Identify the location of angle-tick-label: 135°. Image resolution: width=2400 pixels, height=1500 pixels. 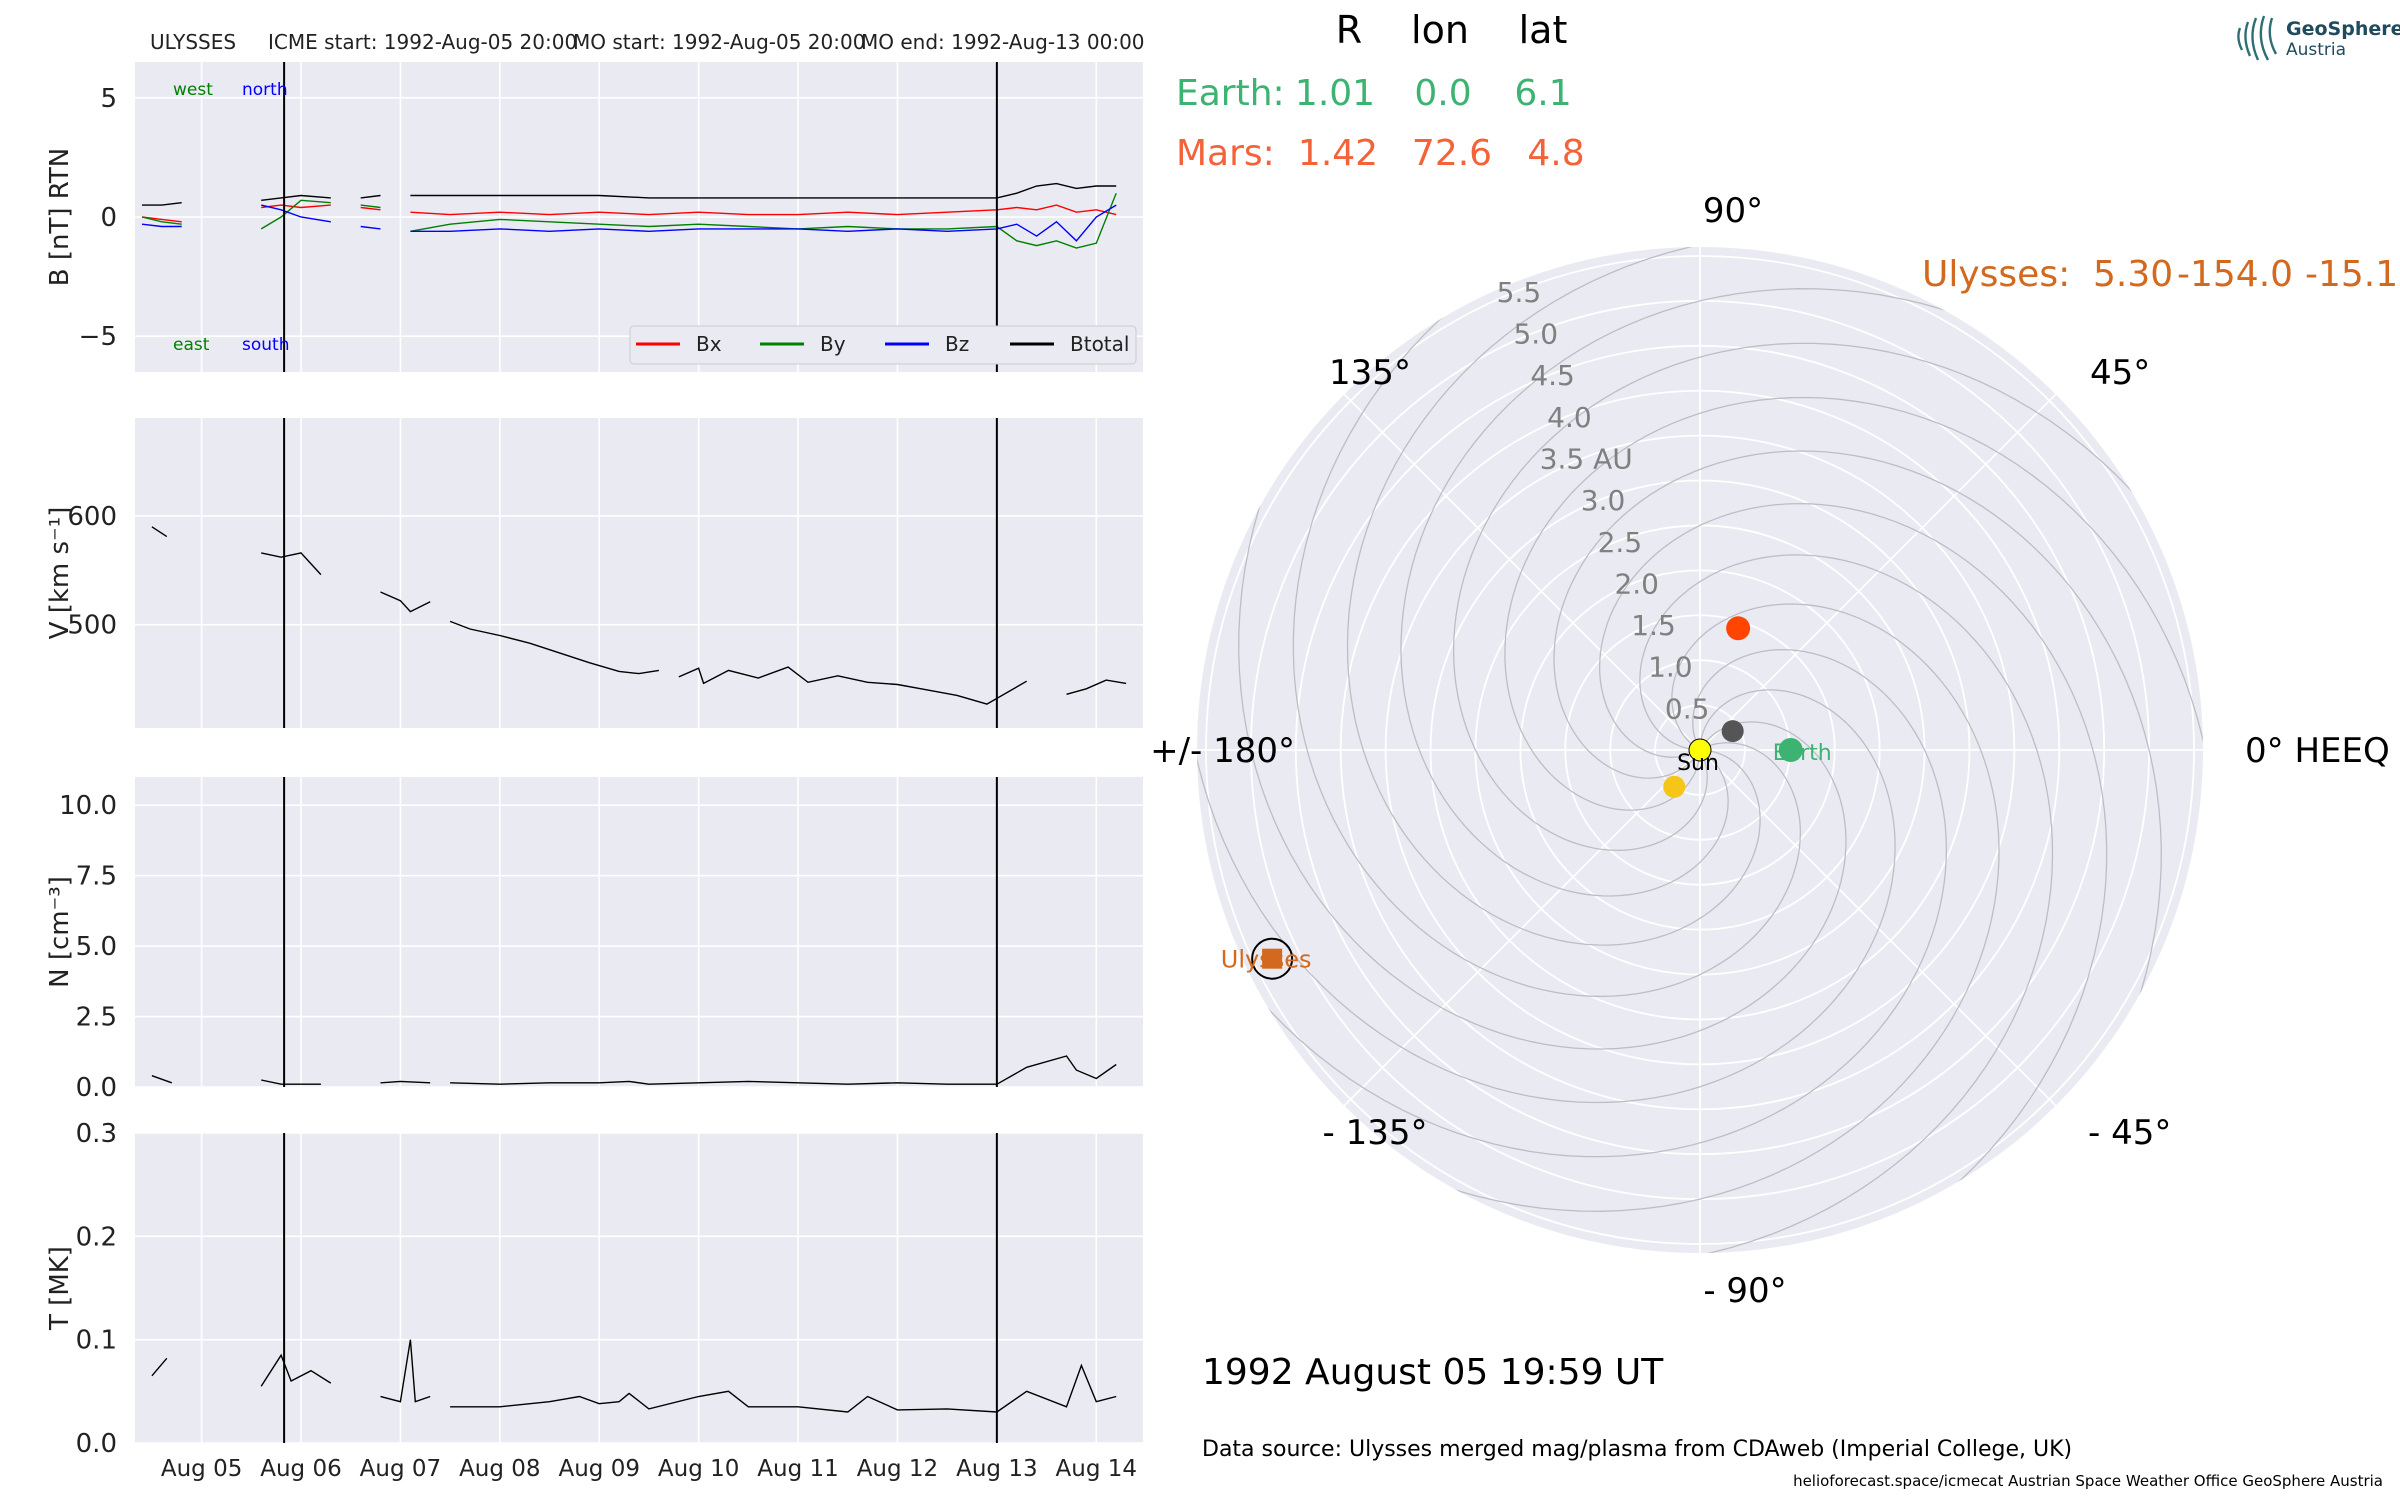
(1370, 373).